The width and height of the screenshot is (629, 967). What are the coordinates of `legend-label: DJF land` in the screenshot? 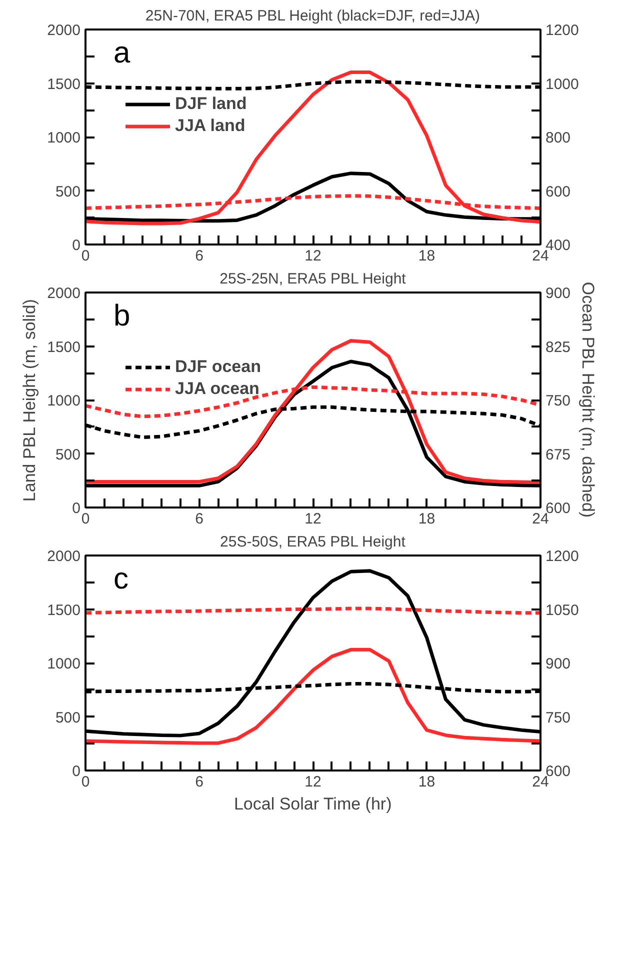 It's located at (211, 104).